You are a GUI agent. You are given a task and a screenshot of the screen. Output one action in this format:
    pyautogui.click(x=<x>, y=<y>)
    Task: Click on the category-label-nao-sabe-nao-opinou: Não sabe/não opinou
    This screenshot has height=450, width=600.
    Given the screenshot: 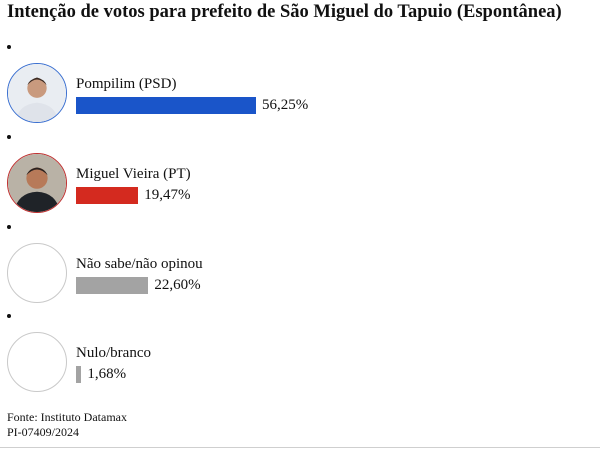 What is the action you would take?
    pyautogui.click(x=139, y=264)
    